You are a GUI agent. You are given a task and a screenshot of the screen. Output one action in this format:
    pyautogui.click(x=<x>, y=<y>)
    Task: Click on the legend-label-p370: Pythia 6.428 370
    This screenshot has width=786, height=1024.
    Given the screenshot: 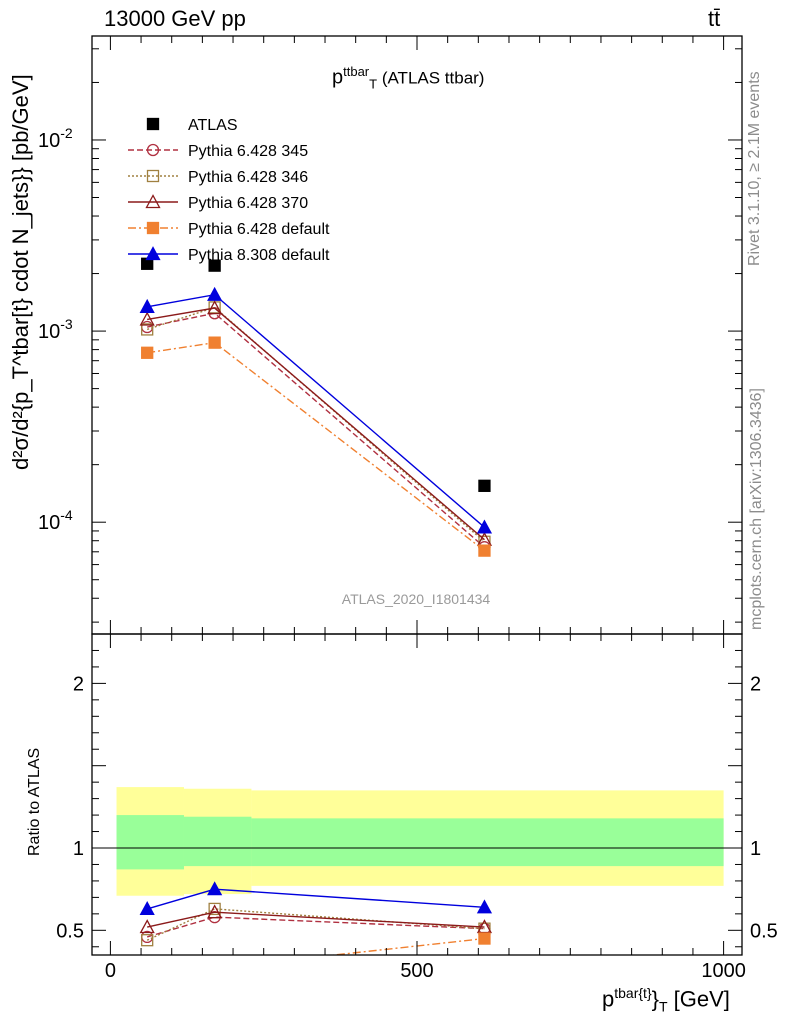 What is the action you would take?
    pyautogui.click(x=248, y=203)
    